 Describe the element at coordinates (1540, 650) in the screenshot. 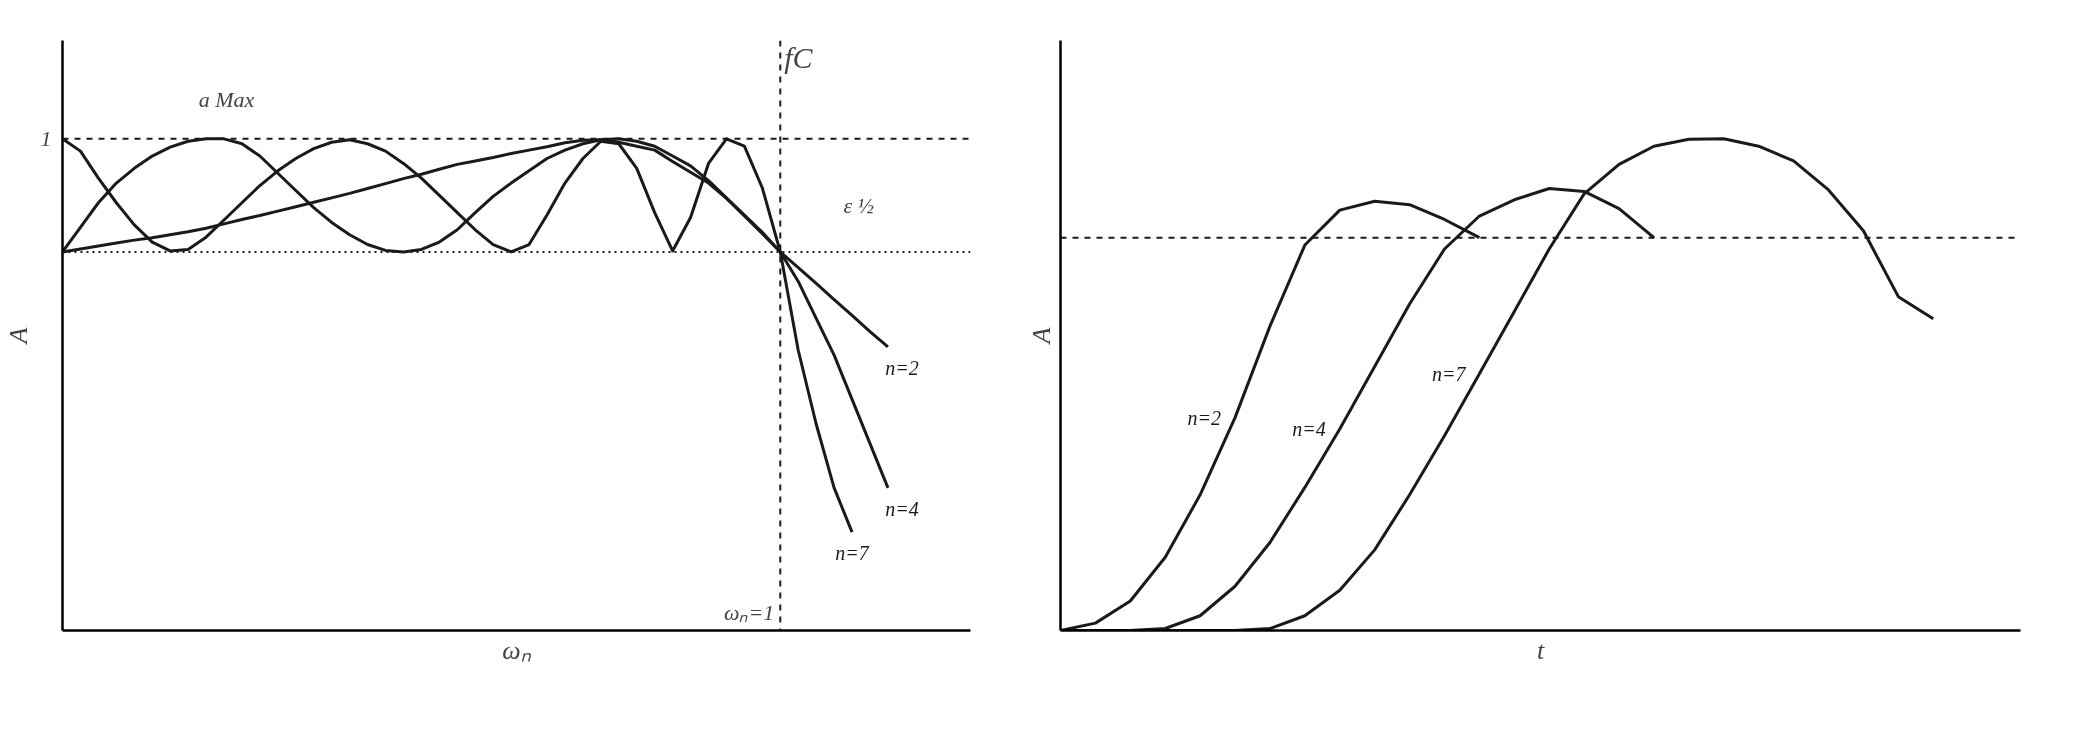

I see `x-axis-title: t` at that location.